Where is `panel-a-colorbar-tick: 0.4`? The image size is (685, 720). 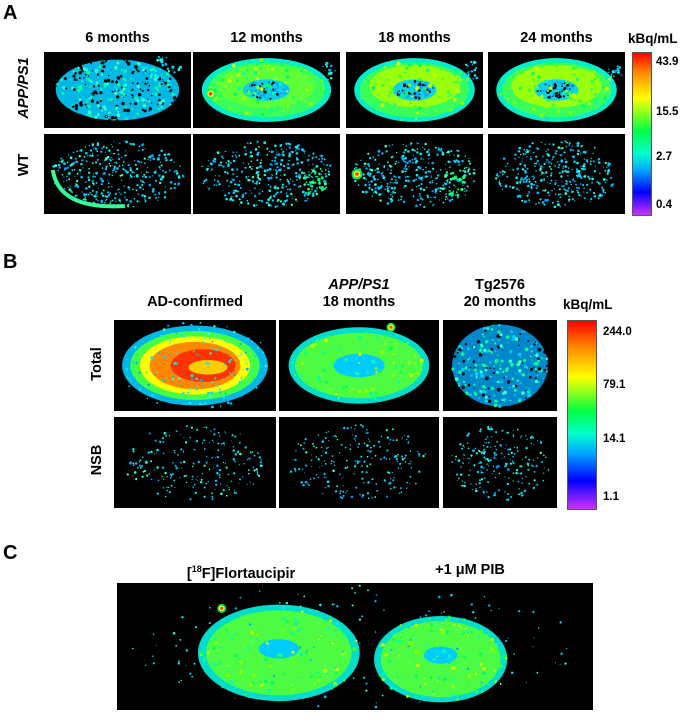 panel-a-colorbar-tick: 0.4 is located at coordinates (664, 205).